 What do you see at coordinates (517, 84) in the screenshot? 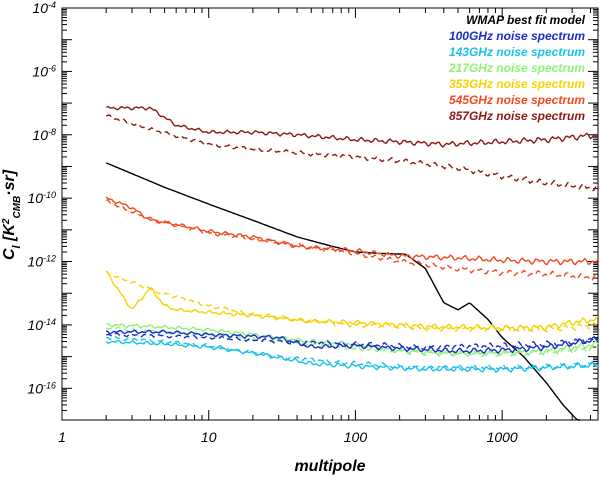
I see `legend-entry: 353GHz noise spectrum` at bounding box center [517, 84].